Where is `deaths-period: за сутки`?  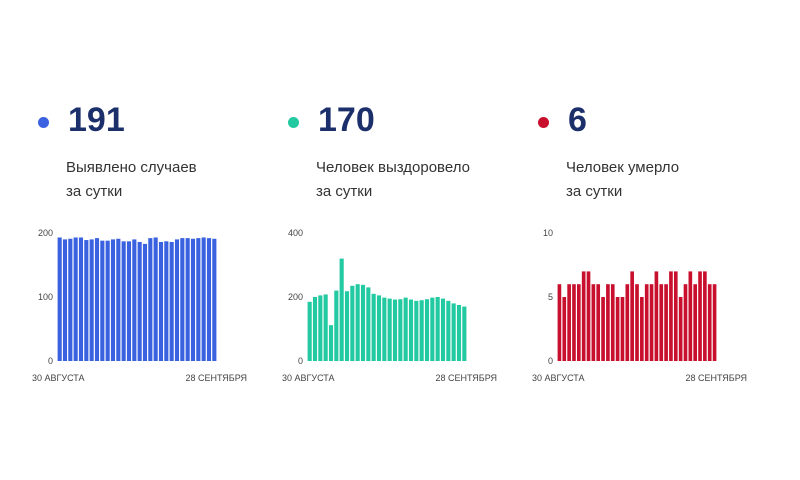
deaths-period: за сутки is located at coordinates (594, 191).